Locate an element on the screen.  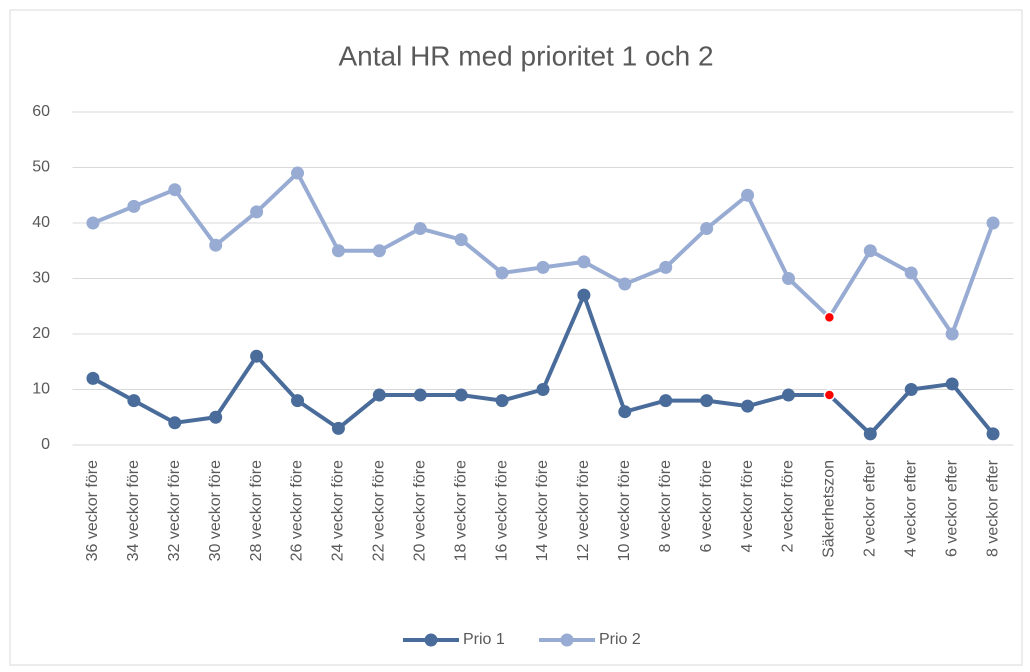
x-tick-label: Säkerhetszon is located at coordinates (829, 509).